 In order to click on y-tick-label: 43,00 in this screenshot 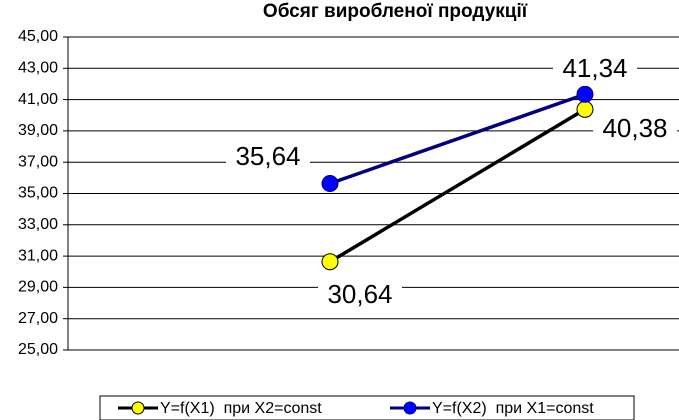, I will do `click(38, 68)`.